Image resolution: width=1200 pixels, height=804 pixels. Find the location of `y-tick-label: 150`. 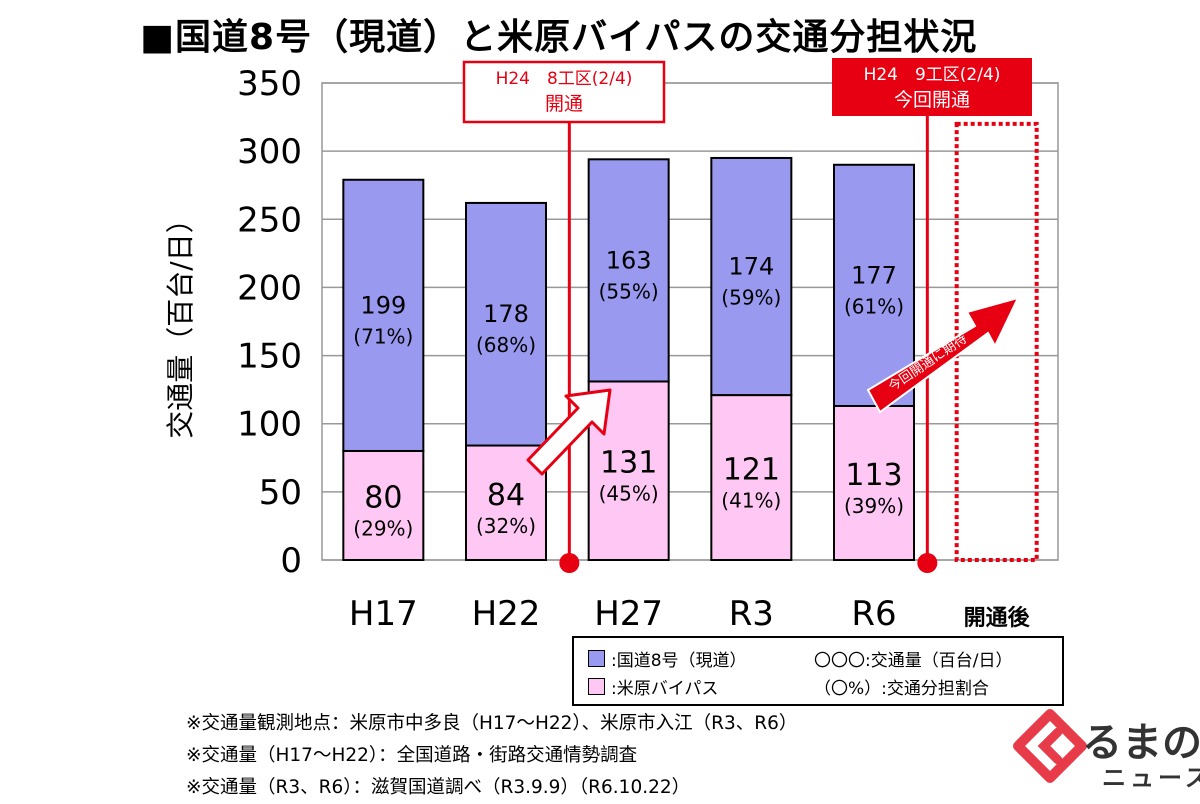

y-tick-label: 150 is located at coordinates (269, 357).